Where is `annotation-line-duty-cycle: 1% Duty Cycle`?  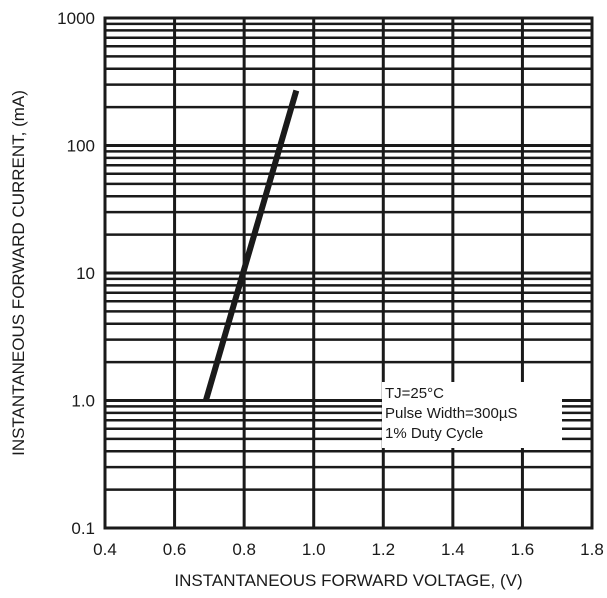 annotation-line-duty-cycle: 1% Duty Cycle is located at coordinates (434, 433).